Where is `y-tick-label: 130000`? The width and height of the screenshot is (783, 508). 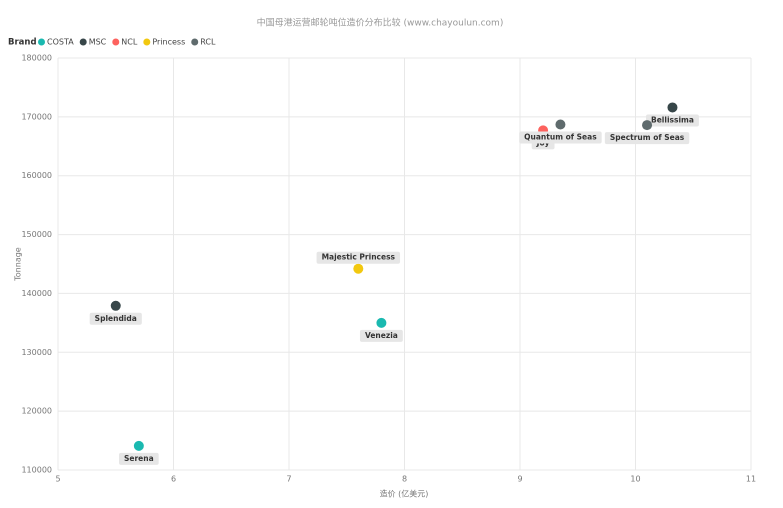 y-tick-label: 130000 is located at coordinates (36, 352).